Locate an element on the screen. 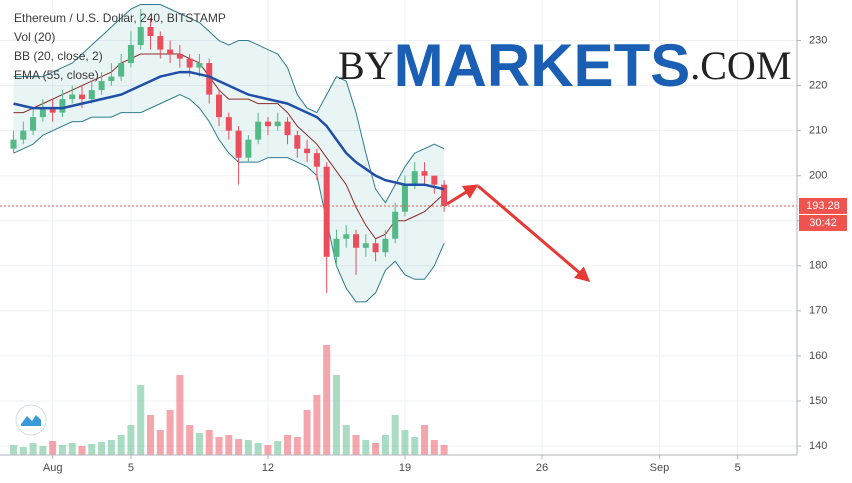 The image size is (852, 483). x-tick-label: 12 is located at coordinates (268, 468).